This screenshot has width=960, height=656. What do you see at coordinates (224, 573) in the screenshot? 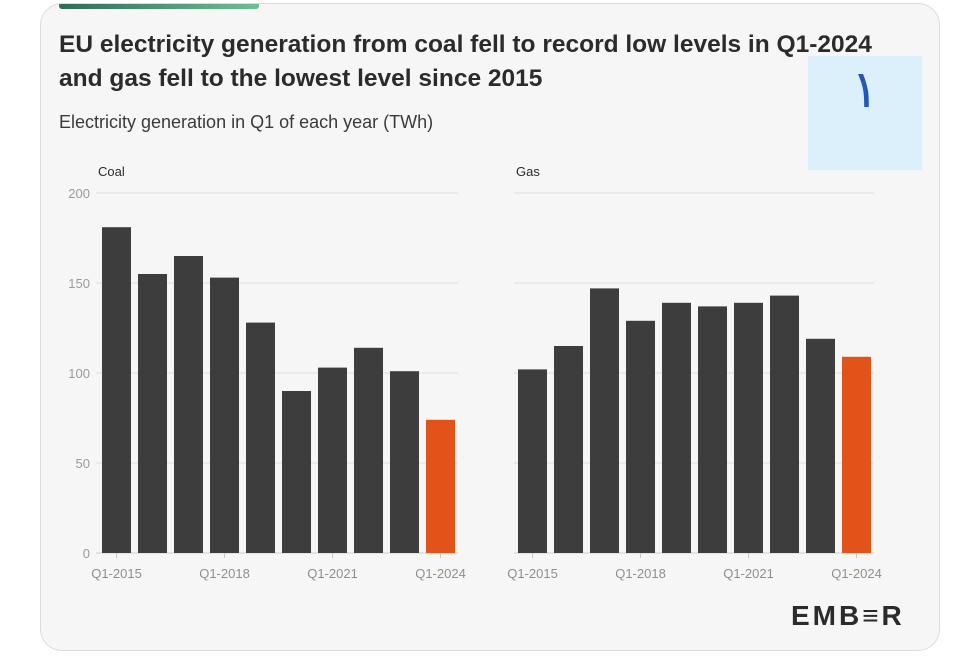
I see `coal-x-tick-label: Q1-2018` at bounding box center [224, 573].